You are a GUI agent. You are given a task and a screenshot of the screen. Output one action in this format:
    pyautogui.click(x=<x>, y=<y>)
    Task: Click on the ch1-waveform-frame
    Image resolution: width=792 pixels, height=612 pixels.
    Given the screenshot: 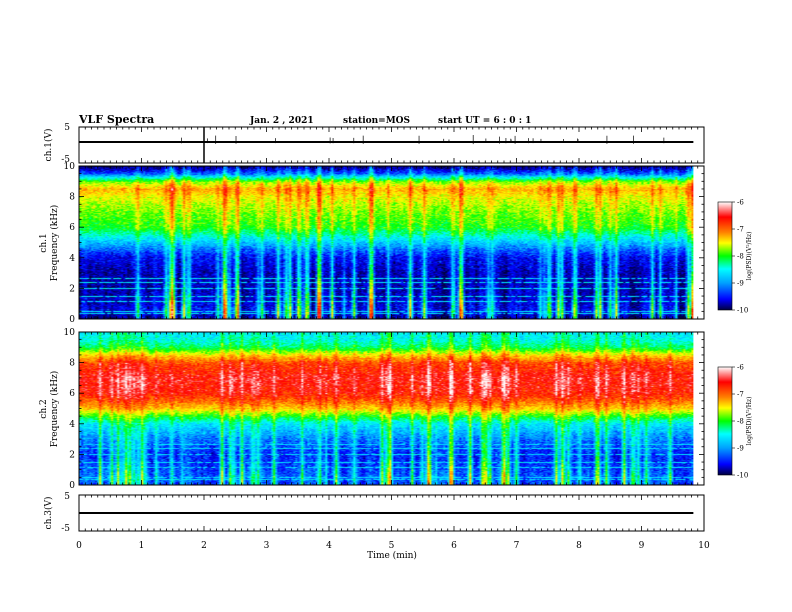 What is the action you would take?
    pyautogui.click(x=391, y=145)
    